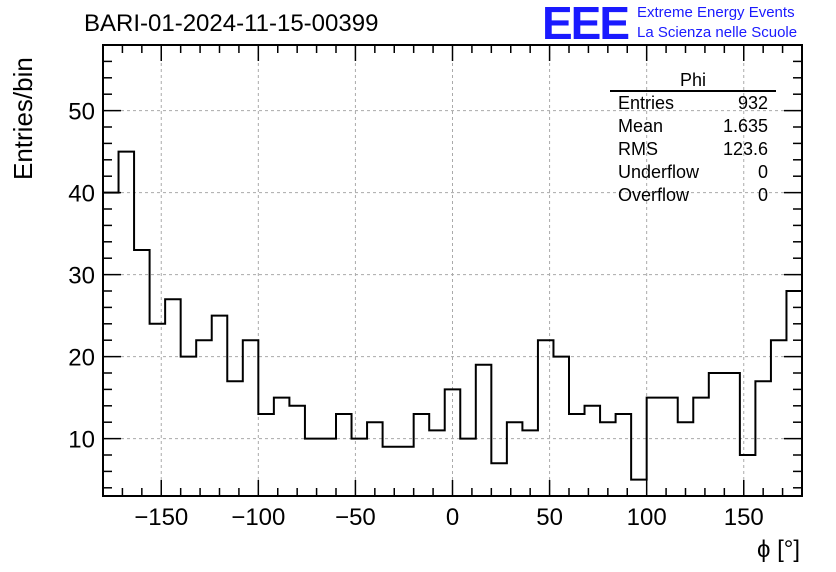 The width and height of the screenshot is (836, 572). I want to click on stats-row-underflow: Underflow 0, so click(693, 172).